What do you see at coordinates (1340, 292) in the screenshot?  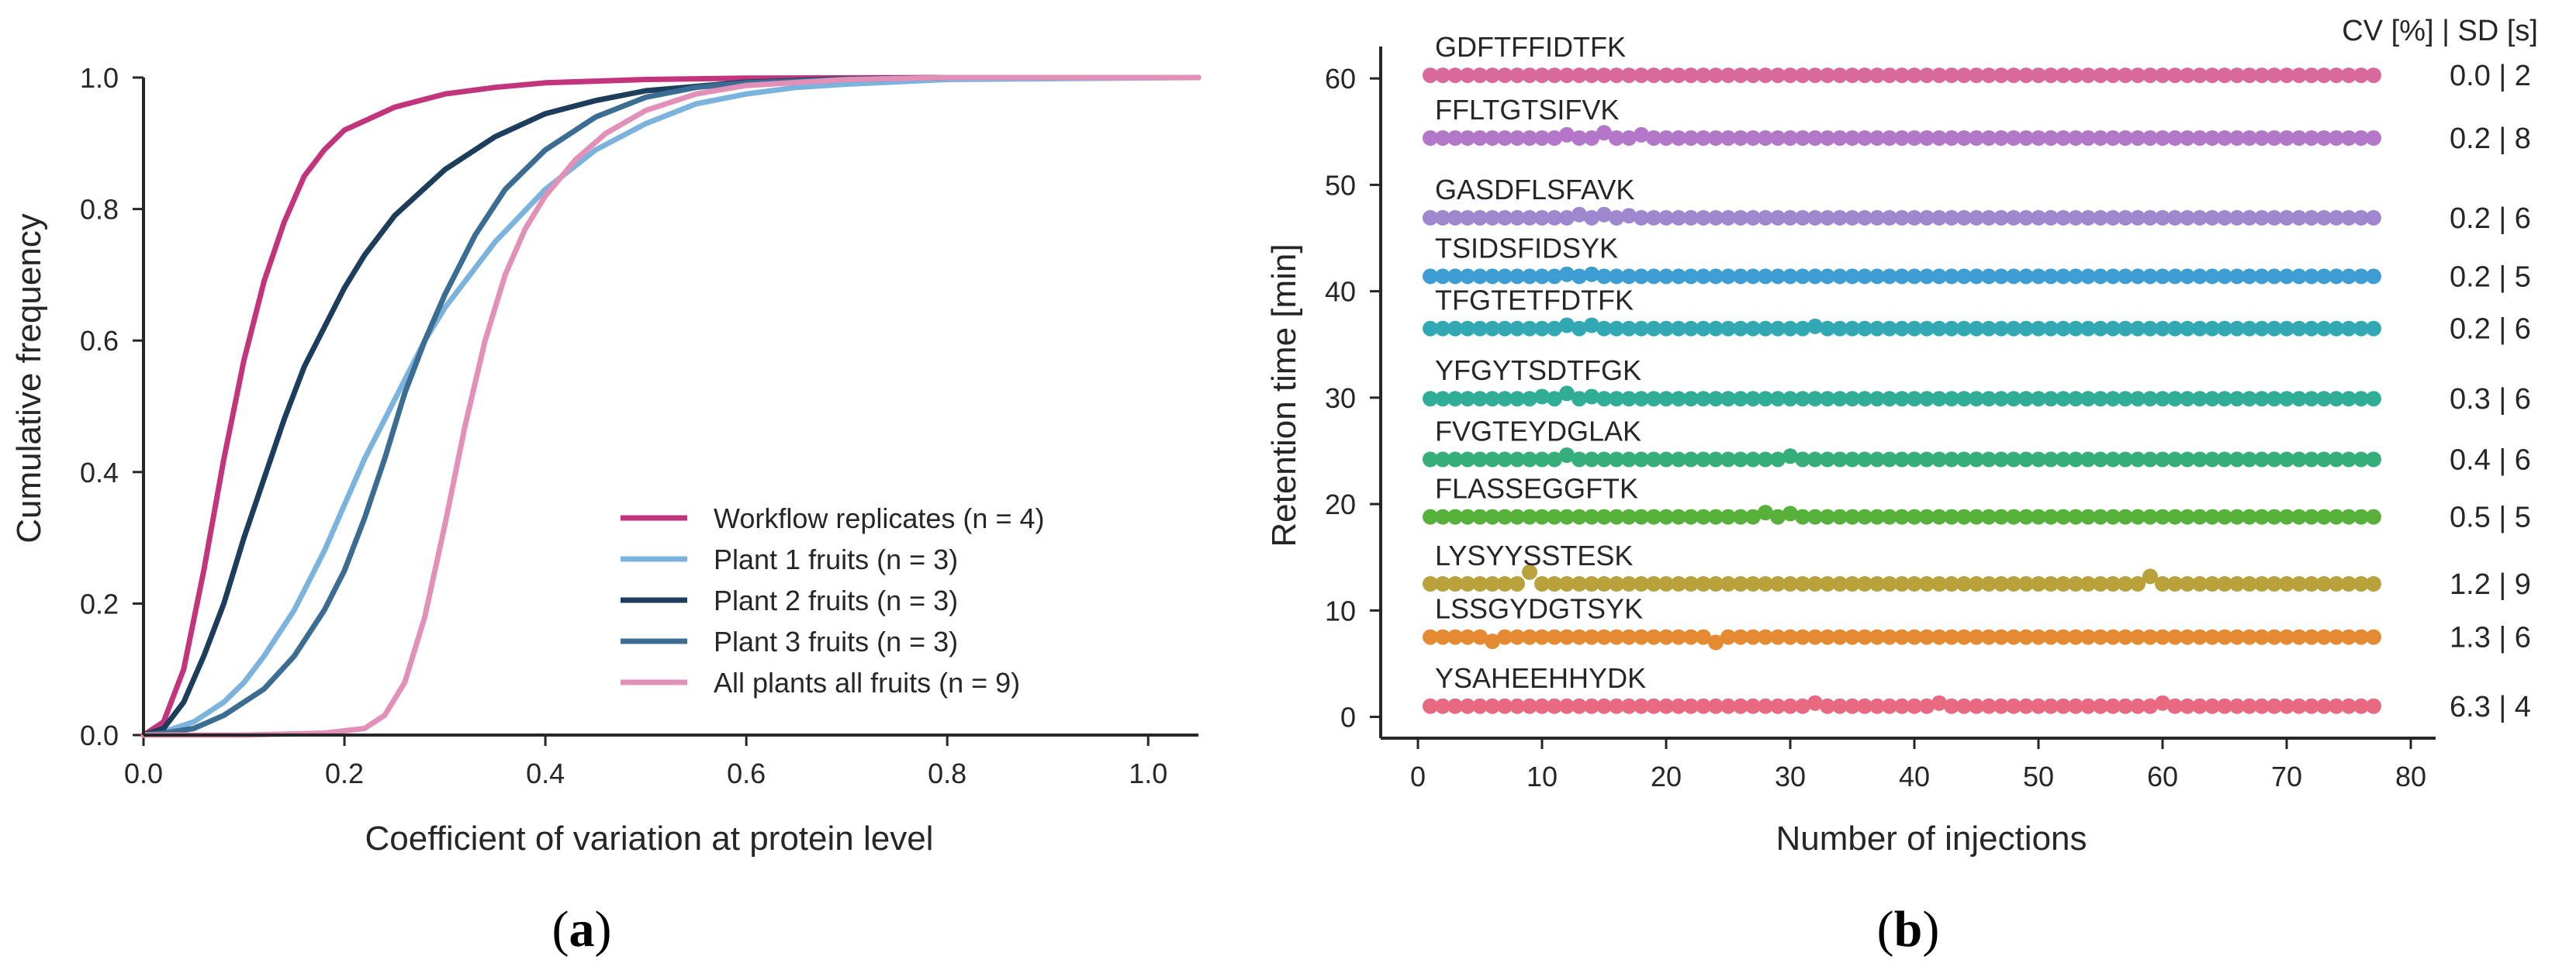 I see `y-tick-label: 40` at bounding box center [1340, 292].